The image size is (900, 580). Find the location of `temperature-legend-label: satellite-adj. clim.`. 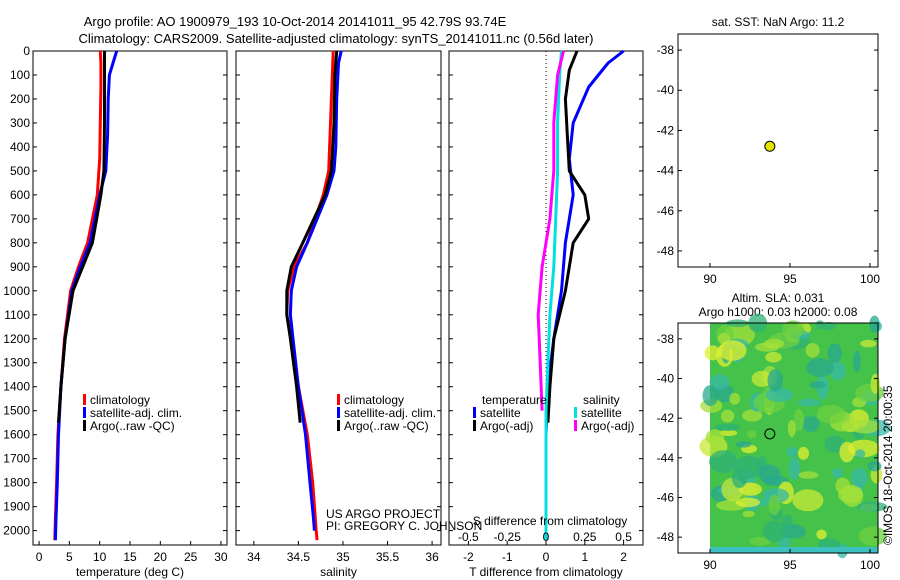

temperature-legend-label: satellite-adj. clim. is located at coordinates (136, 413).